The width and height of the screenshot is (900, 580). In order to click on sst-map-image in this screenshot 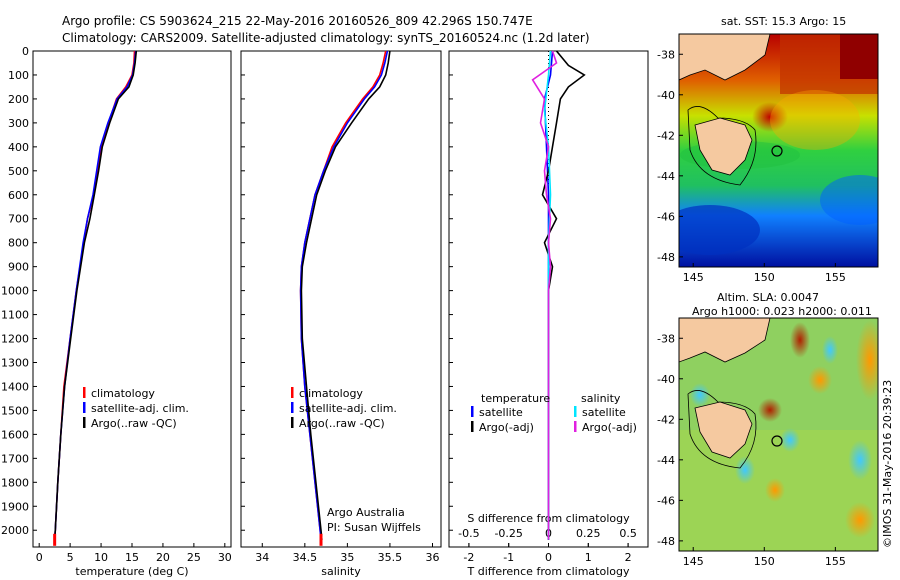, I will do `click(778, 150)`.